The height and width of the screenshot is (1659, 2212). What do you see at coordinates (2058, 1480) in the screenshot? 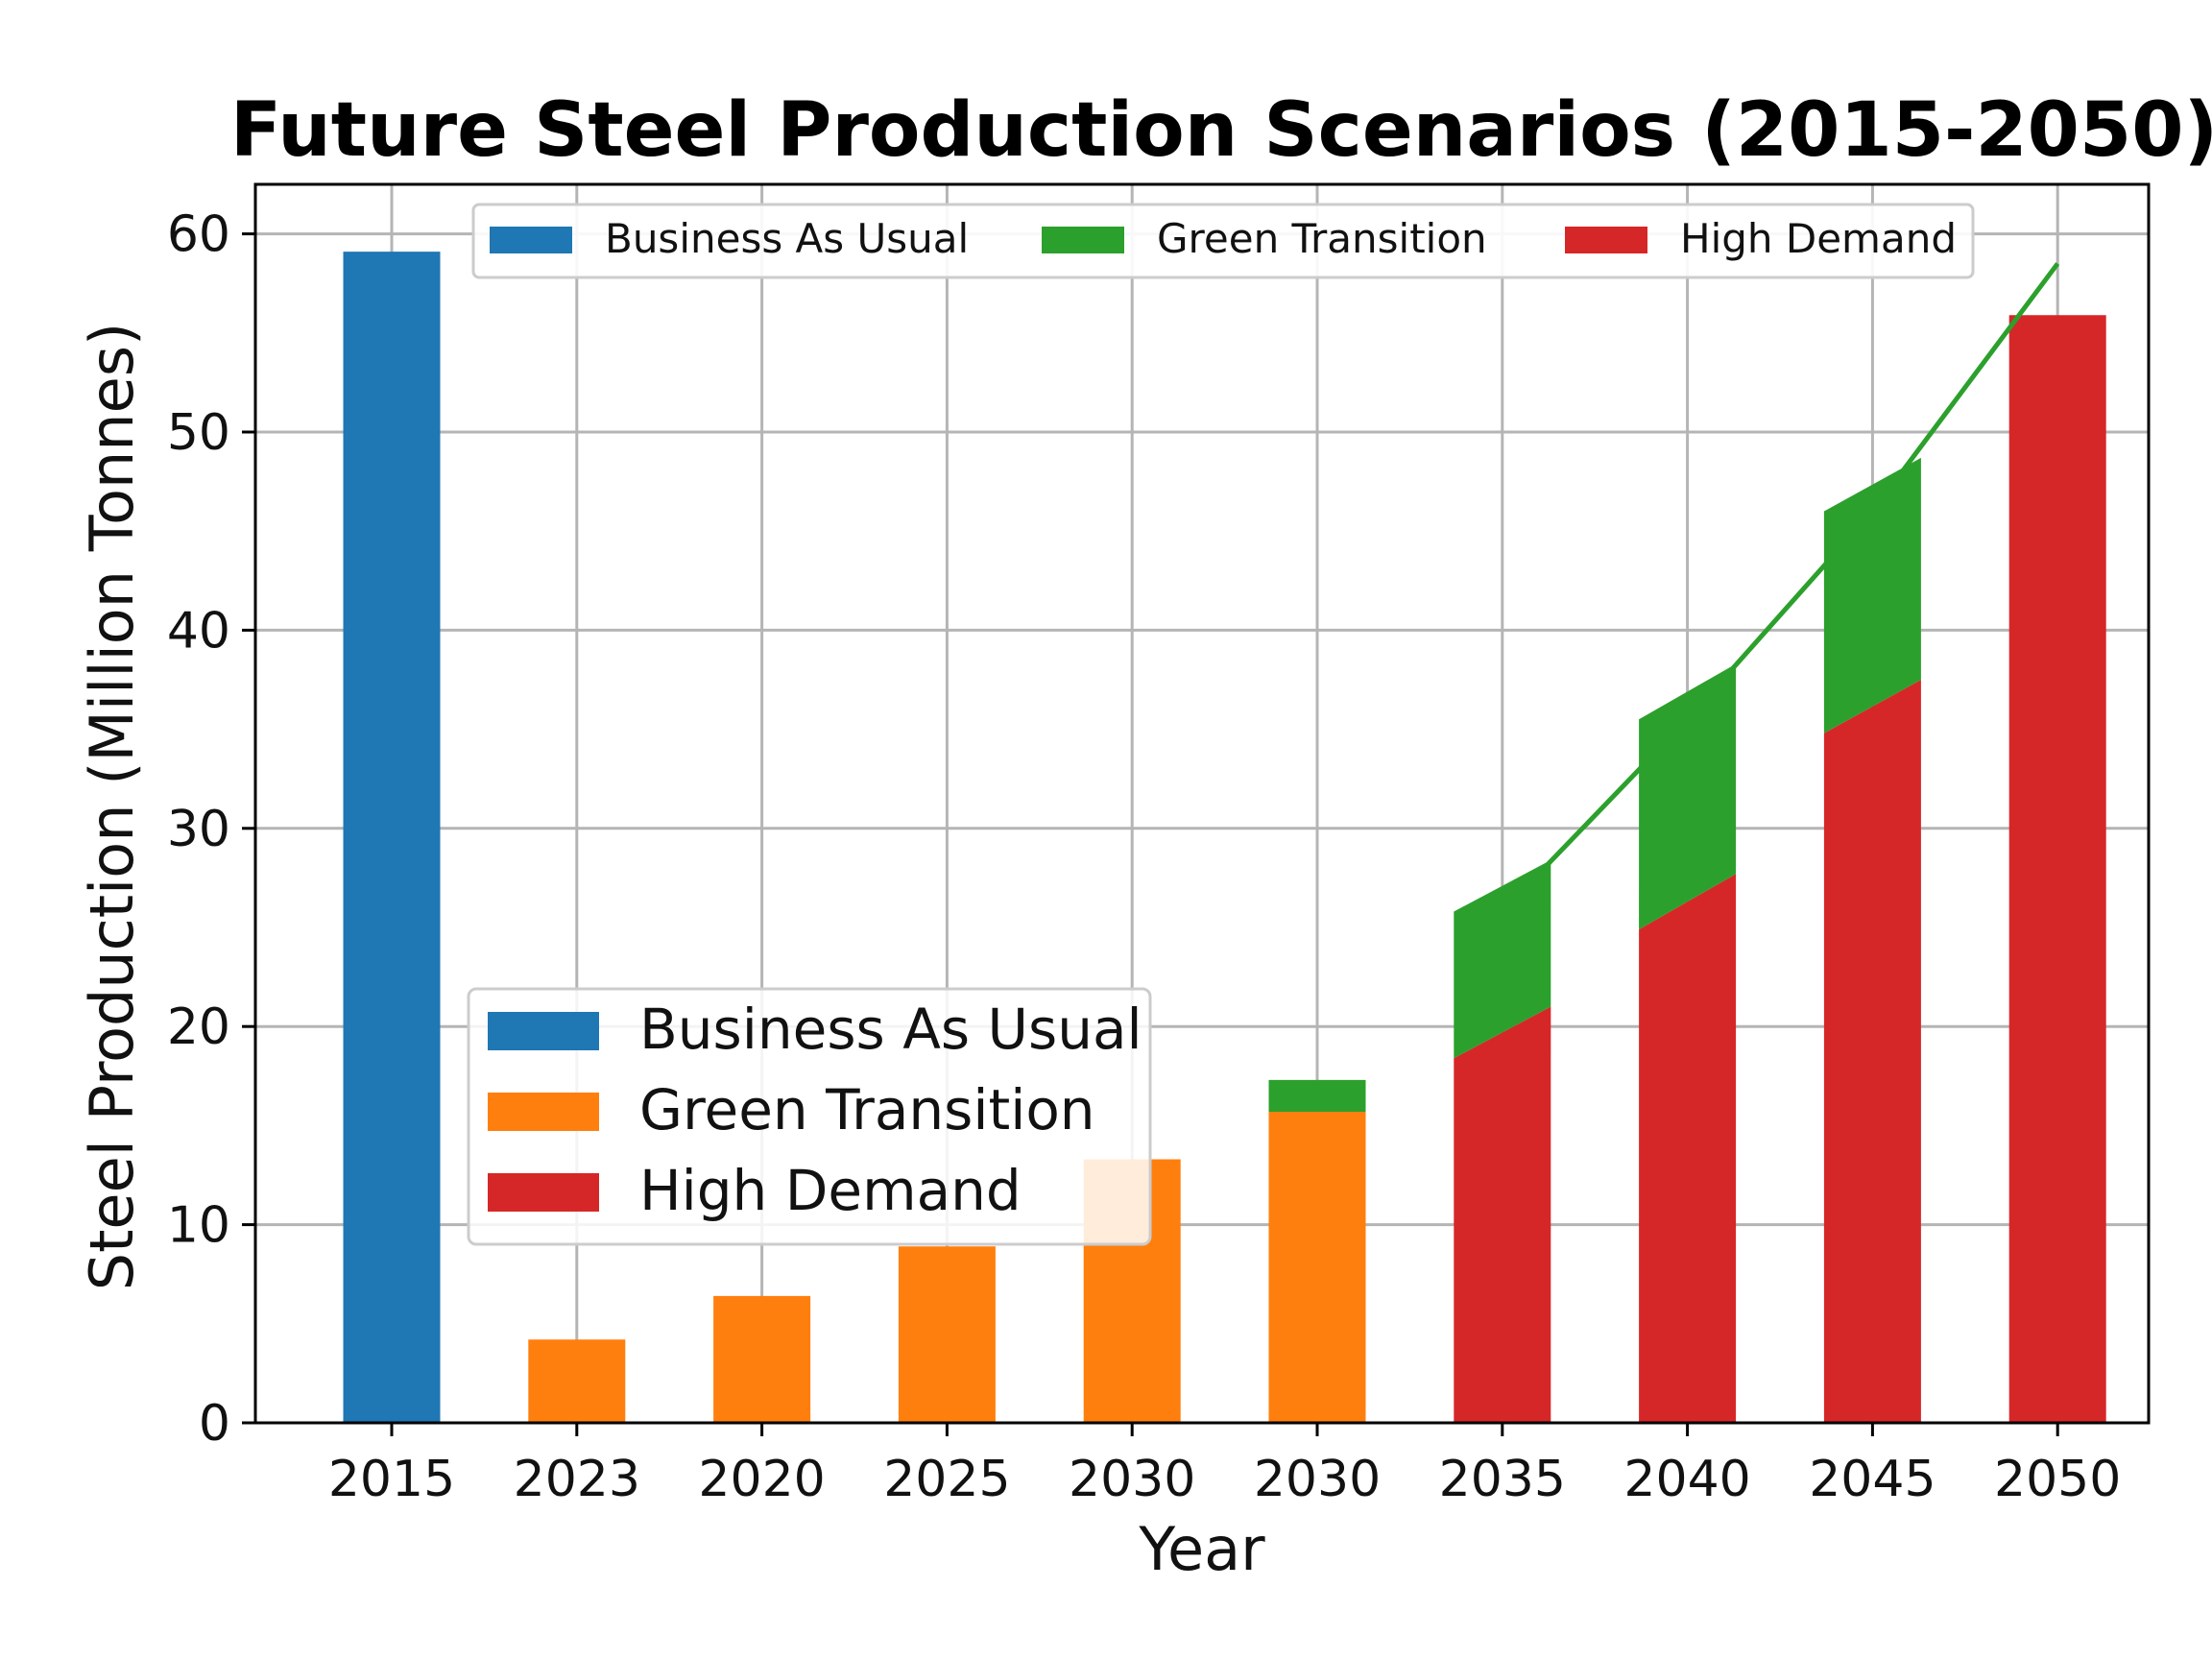
I see `x-tick-label-9: 2050` at bounding box center [2058, 1480].